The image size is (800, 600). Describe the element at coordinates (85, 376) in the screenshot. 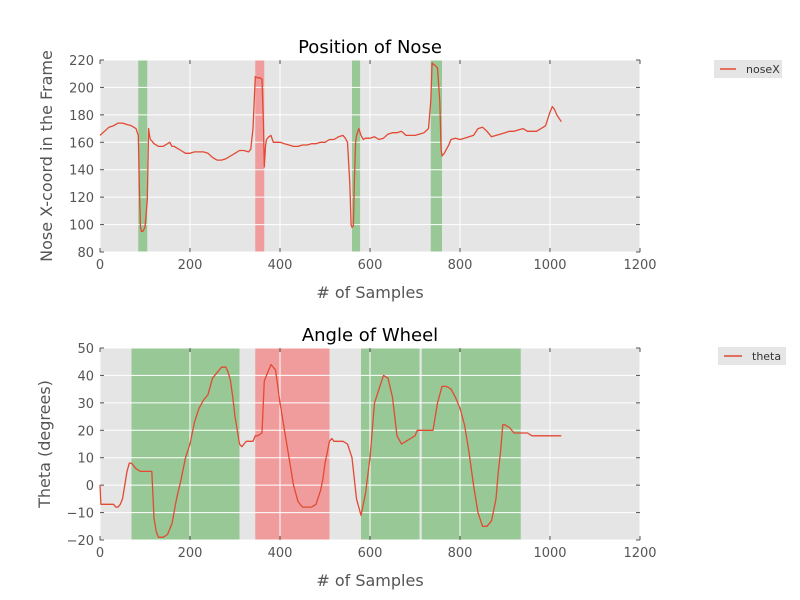

I see `y-tick-label: 40` at that location.